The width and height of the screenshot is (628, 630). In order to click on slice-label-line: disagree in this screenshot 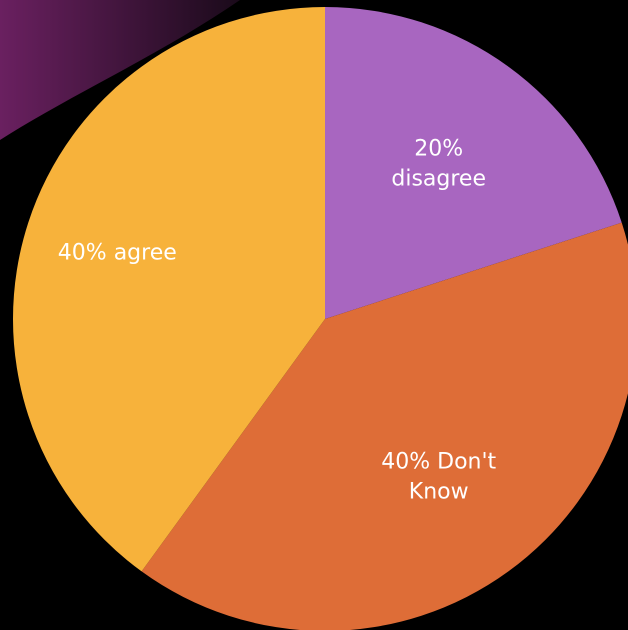, I will do `click(438, 179)`.